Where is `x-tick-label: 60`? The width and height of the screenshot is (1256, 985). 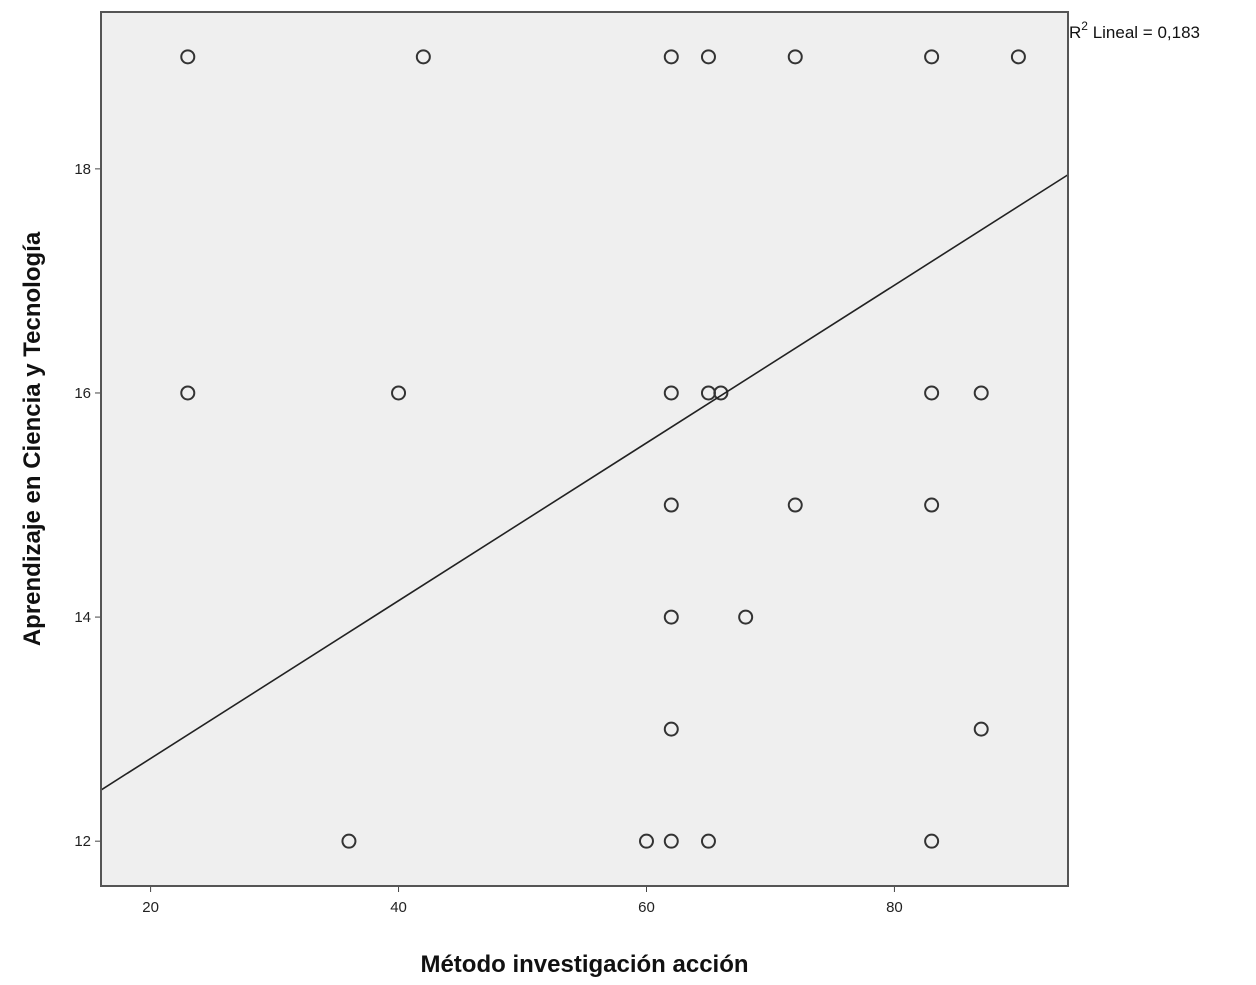 x-tick-label: 60 is located at coordinates (646, 907).